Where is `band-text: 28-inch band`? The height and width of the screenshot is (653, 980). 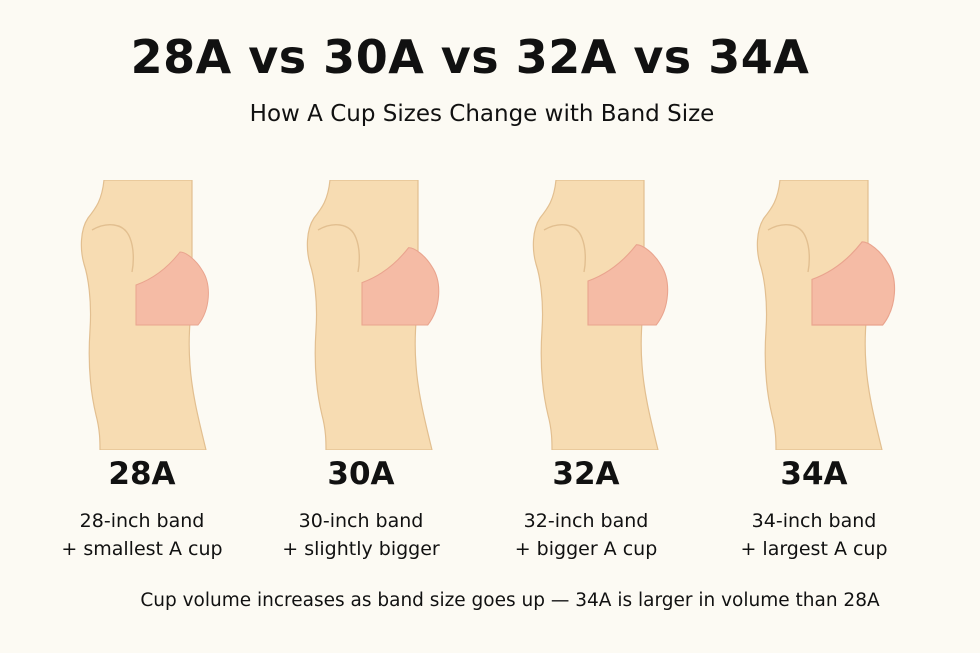 band-text: 28-inch band is located at coordinates (142, 521).